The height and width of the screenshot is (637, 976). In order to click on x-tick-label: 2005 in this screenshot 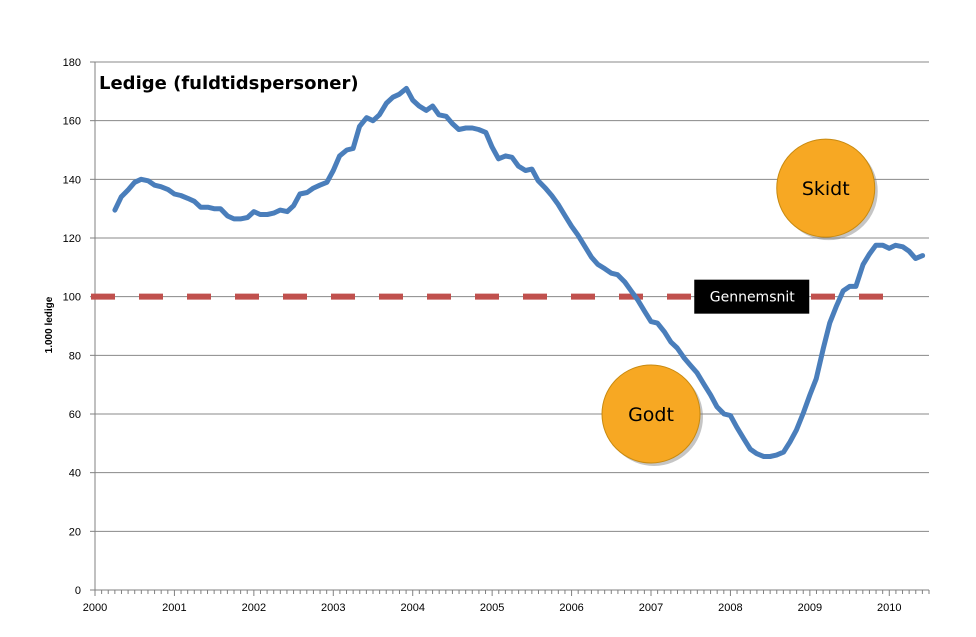, I will do `click(492, 608)`.